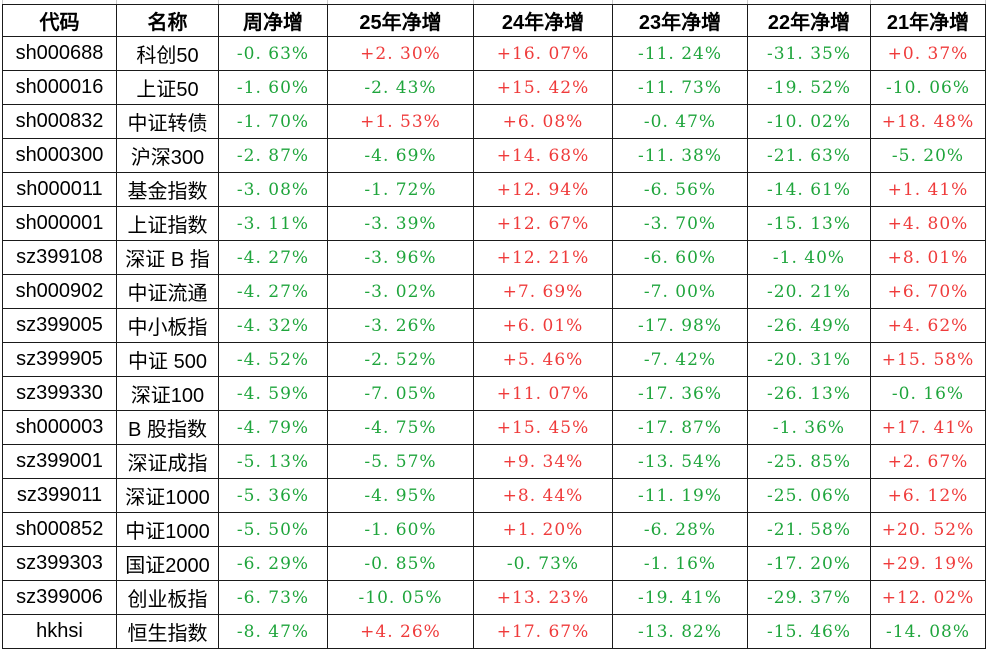  I want to click on net-gain-cell: +6. 08%, so click(543, 121).